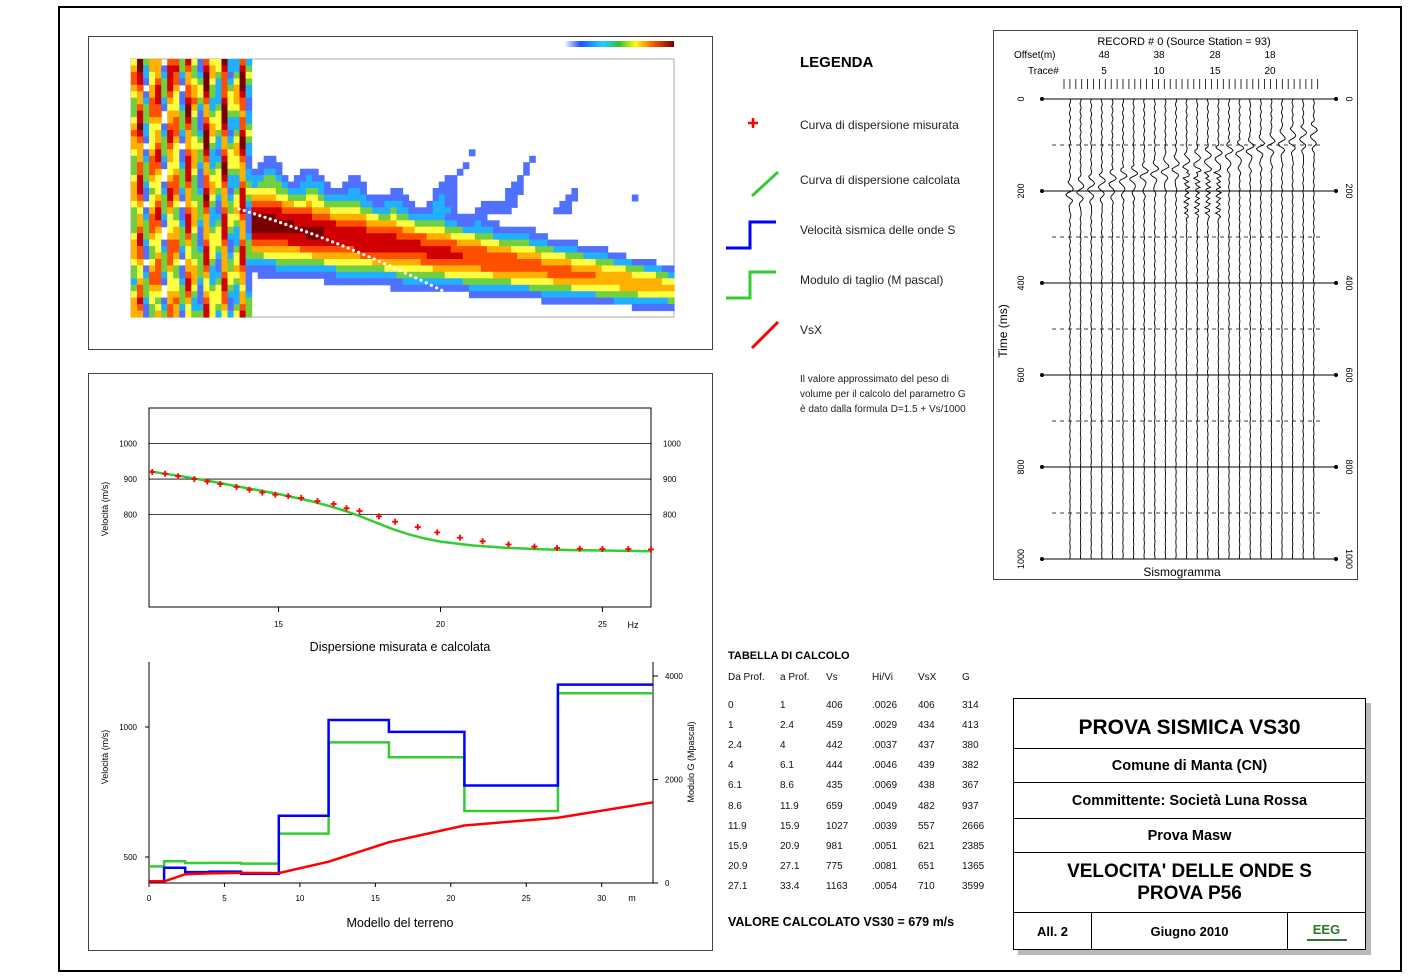  Describe the element at coordinates (1349, 466) in the screenshot. I see `seismogram-ytick-label-right: 800` at that location.